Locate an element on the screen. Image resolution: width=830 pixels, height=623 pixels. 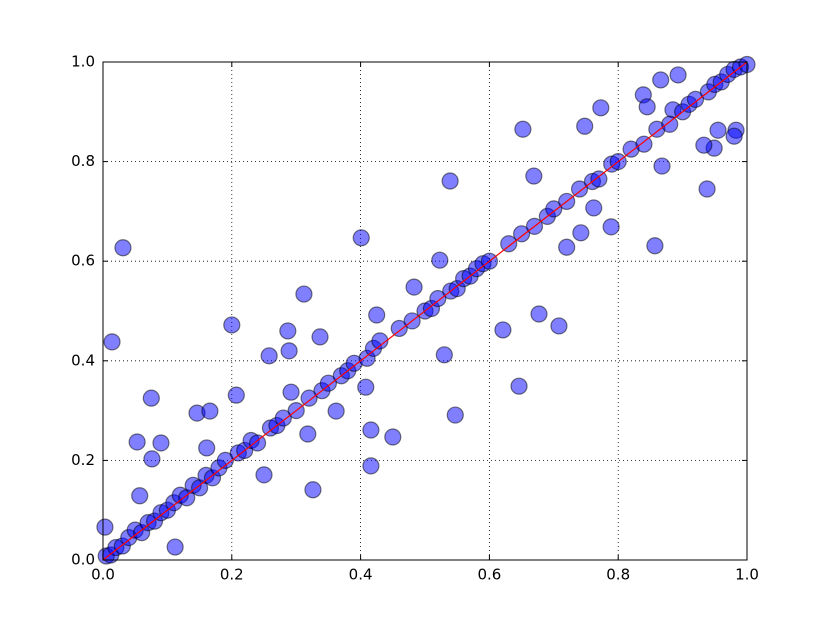
y-tick-label: 0.6 is located at coordinates (83, 261).